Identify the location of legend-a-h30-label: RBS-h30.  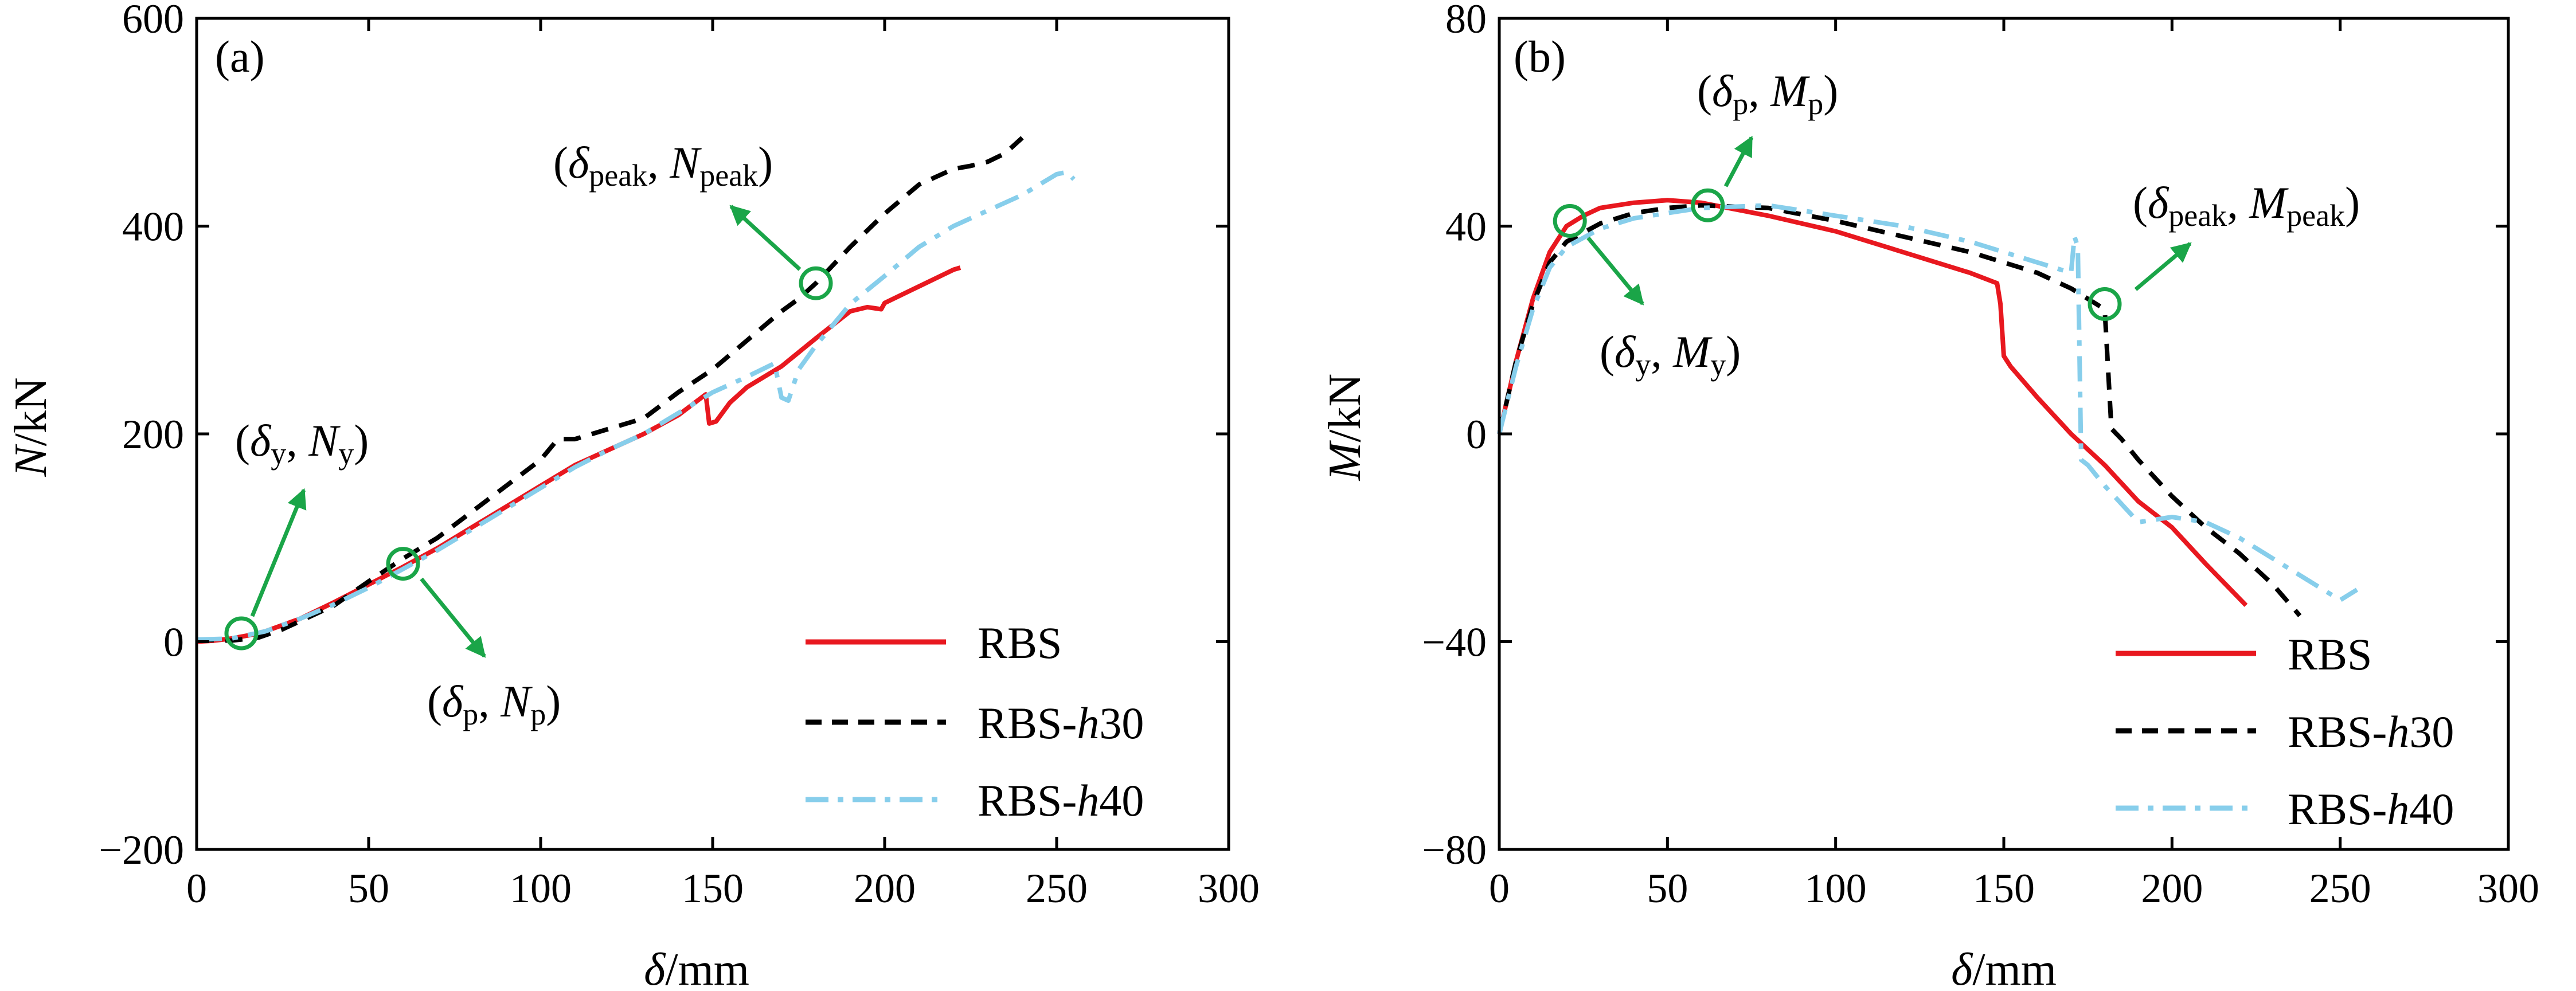
(1061, 723).